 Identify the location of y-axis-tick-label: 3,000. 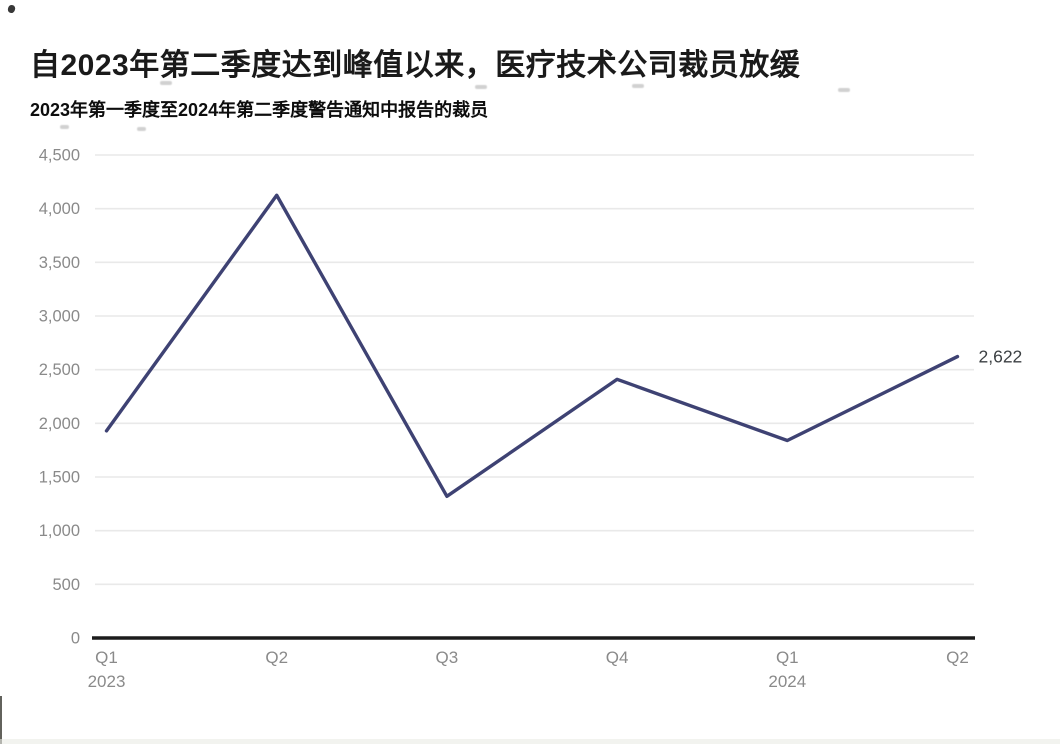
(59, 317).